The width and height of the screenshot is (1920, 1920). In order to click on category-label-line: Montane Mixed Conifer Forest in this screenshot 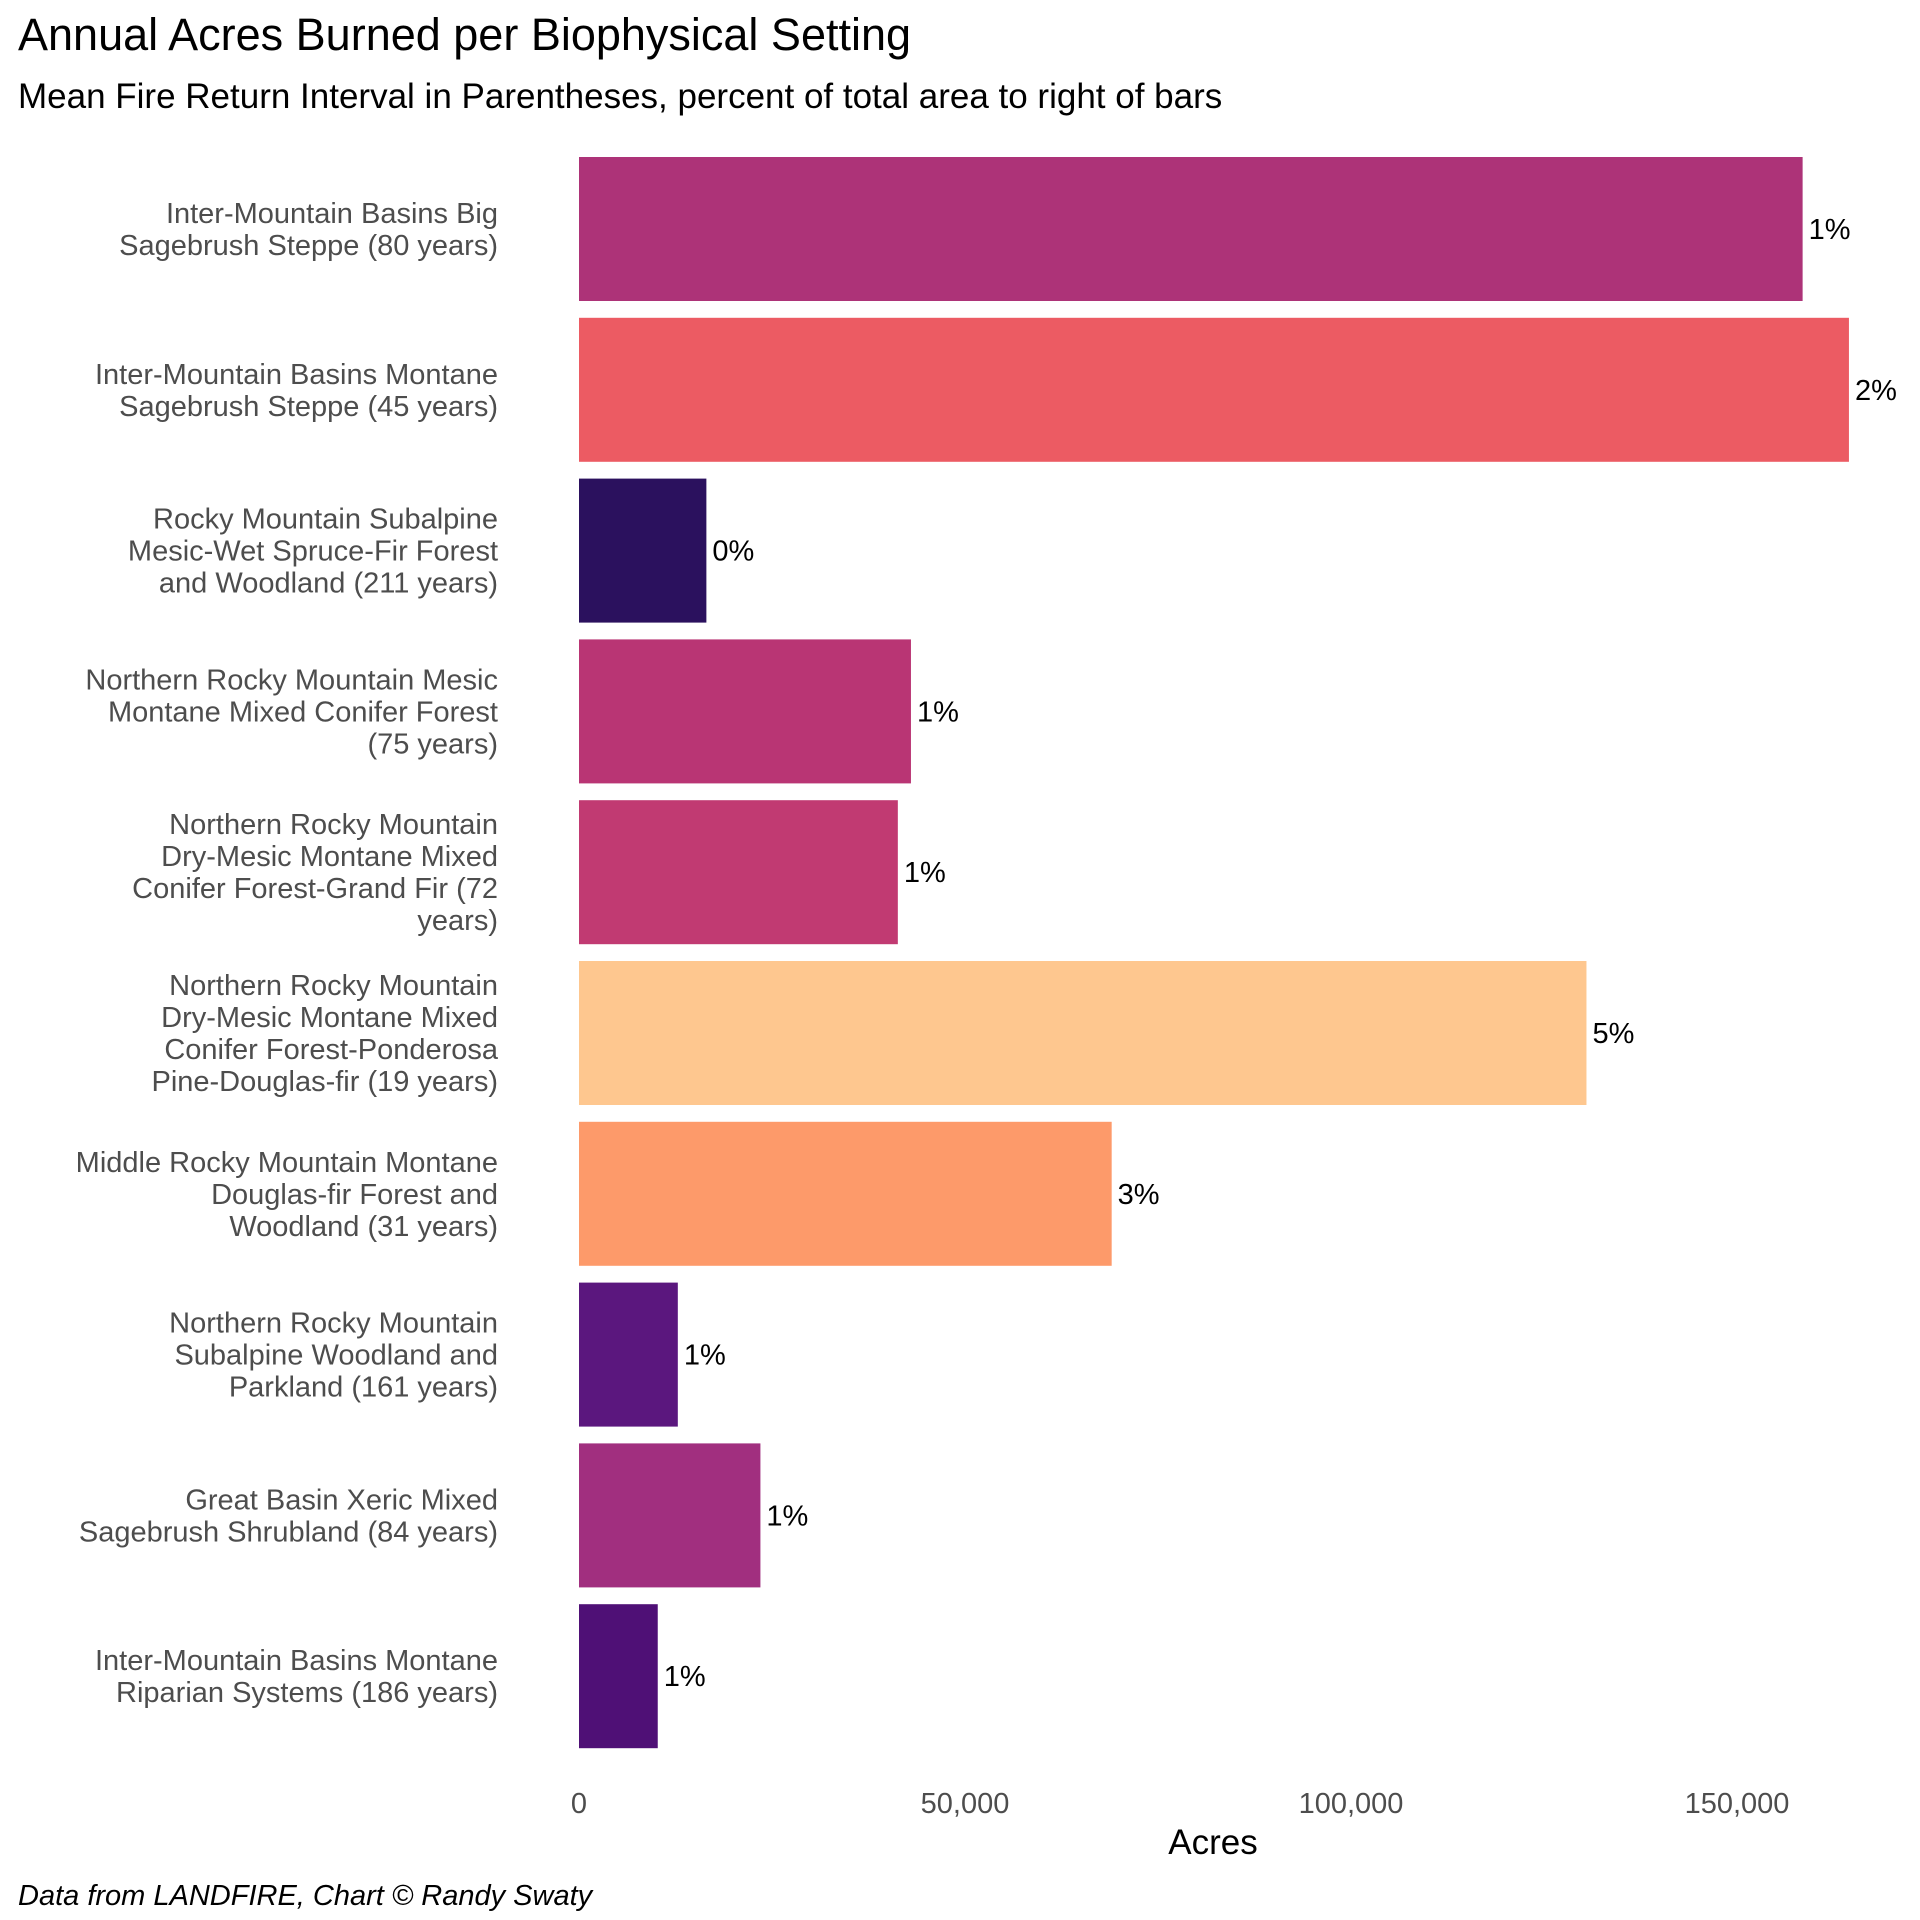, I will do `click(303, 712)`.